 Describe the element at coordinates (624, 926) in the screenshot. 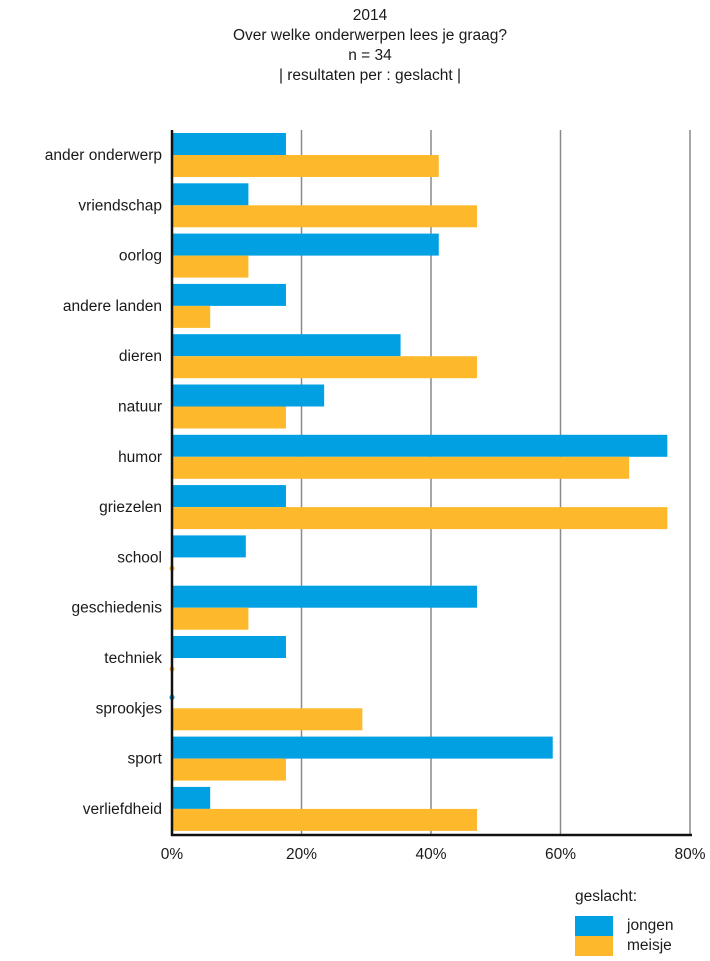

I see `legend-item-jongen: jongen` at that location.